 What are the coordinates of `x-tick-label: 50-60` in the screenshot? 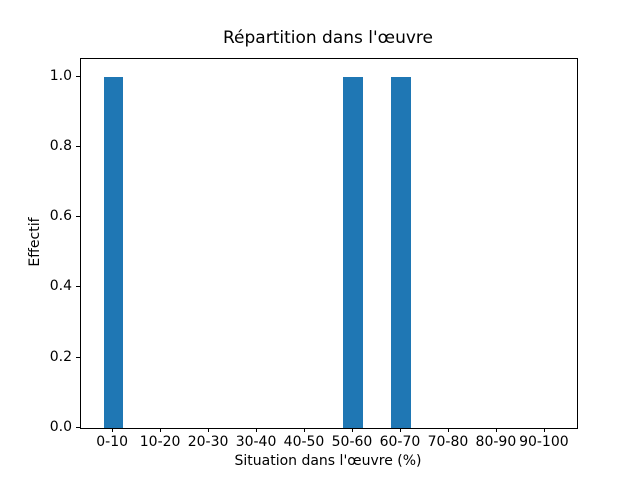 It's located at (352, 442).